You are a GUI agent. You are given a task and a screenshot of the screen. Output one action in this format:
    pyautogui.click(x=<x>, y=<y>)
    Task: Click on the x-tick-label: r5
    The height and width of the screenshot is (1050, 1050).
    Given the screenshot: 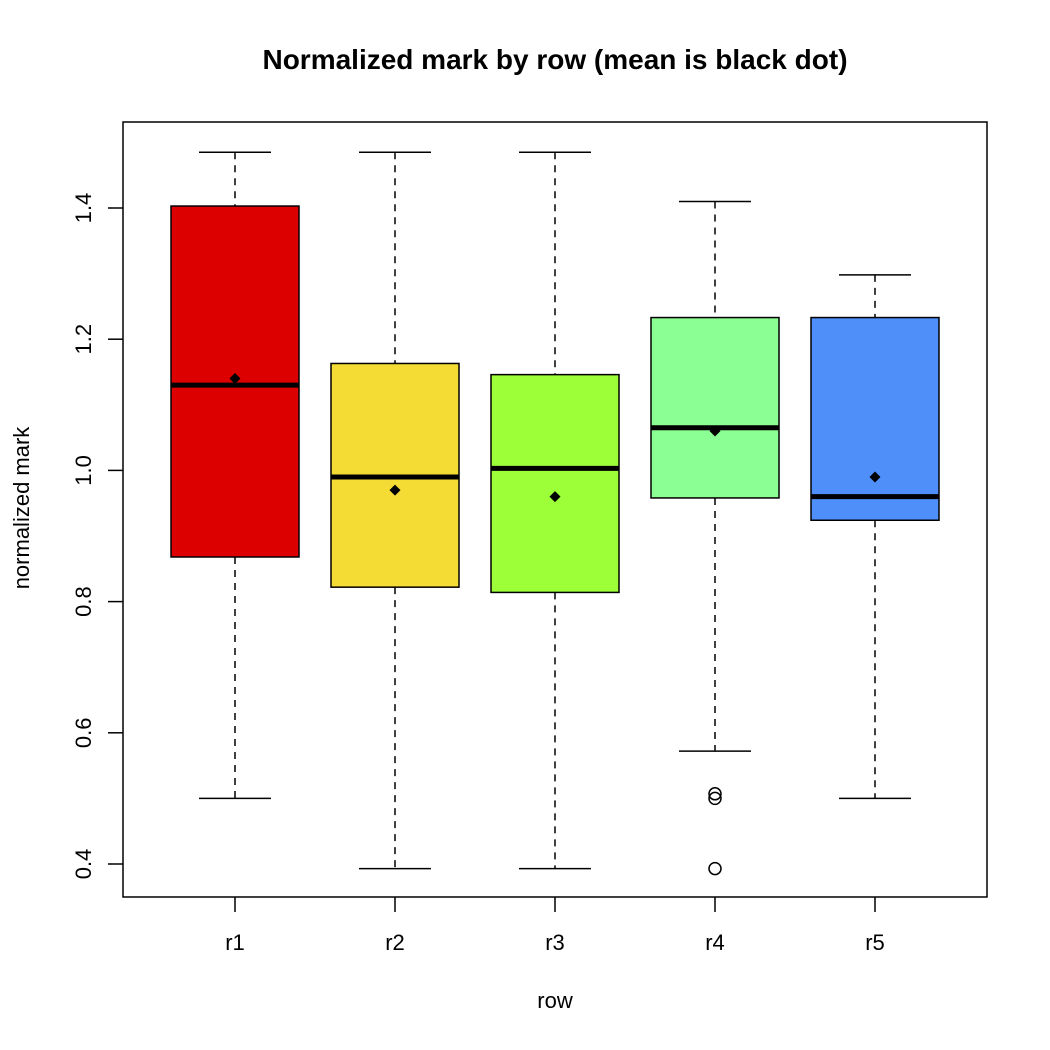 What is the action you would take?
    pyautogui.click(x=875, y=942)
    